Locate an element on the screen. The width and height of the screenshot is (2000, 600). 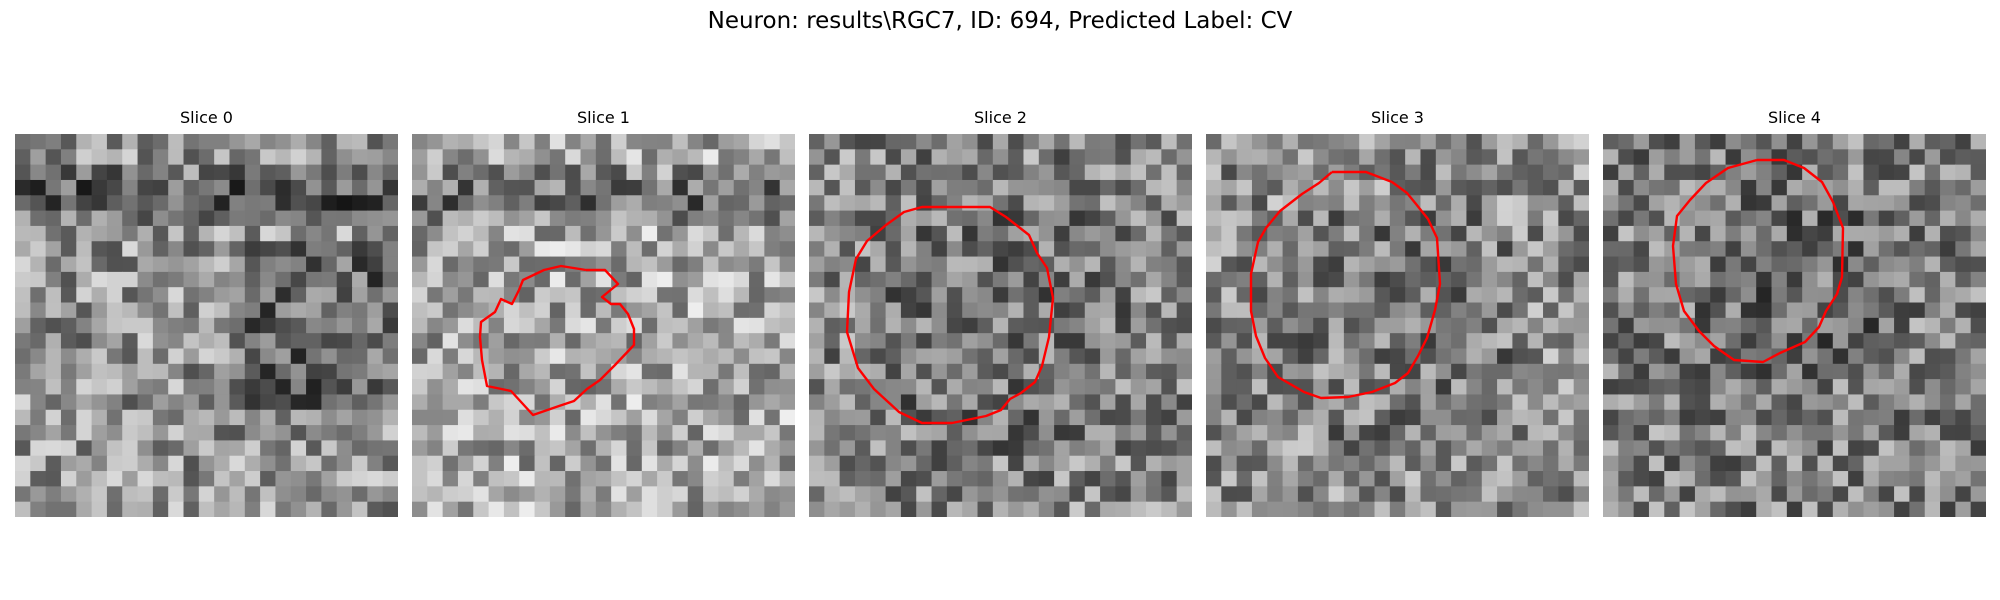
slice-title-0: Slice 0 is located at coordinates (206, 117).